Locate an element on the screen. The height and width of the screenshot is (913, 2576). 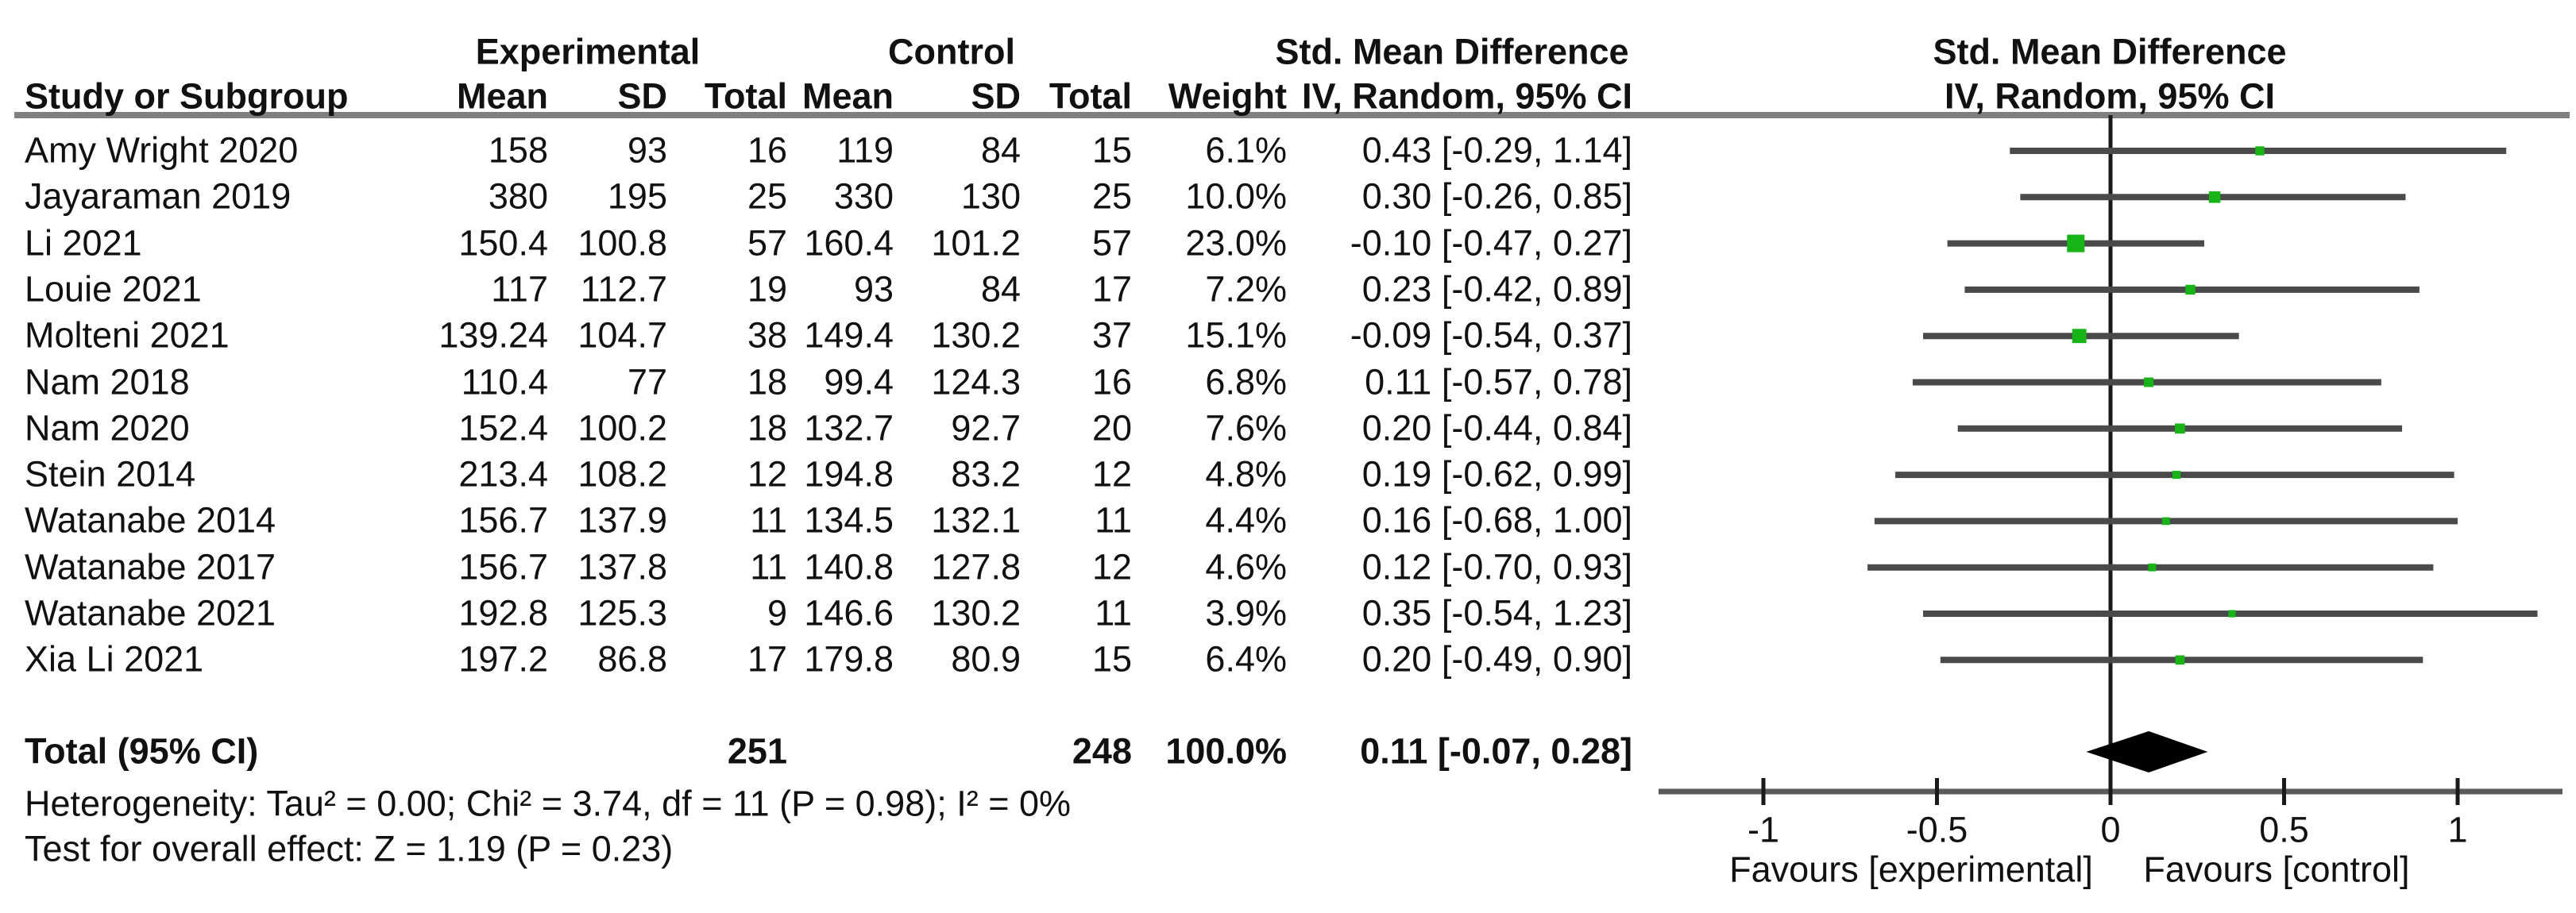
study-name: Nam 2020 is located at coordinates (107, 428).